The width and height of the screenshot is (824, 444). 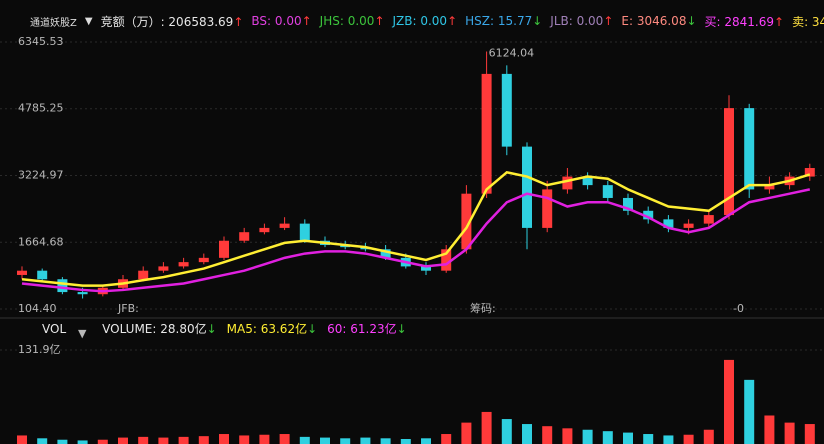 I want to click on header-value: 买: 2841.69, so click(x=739, y=21).